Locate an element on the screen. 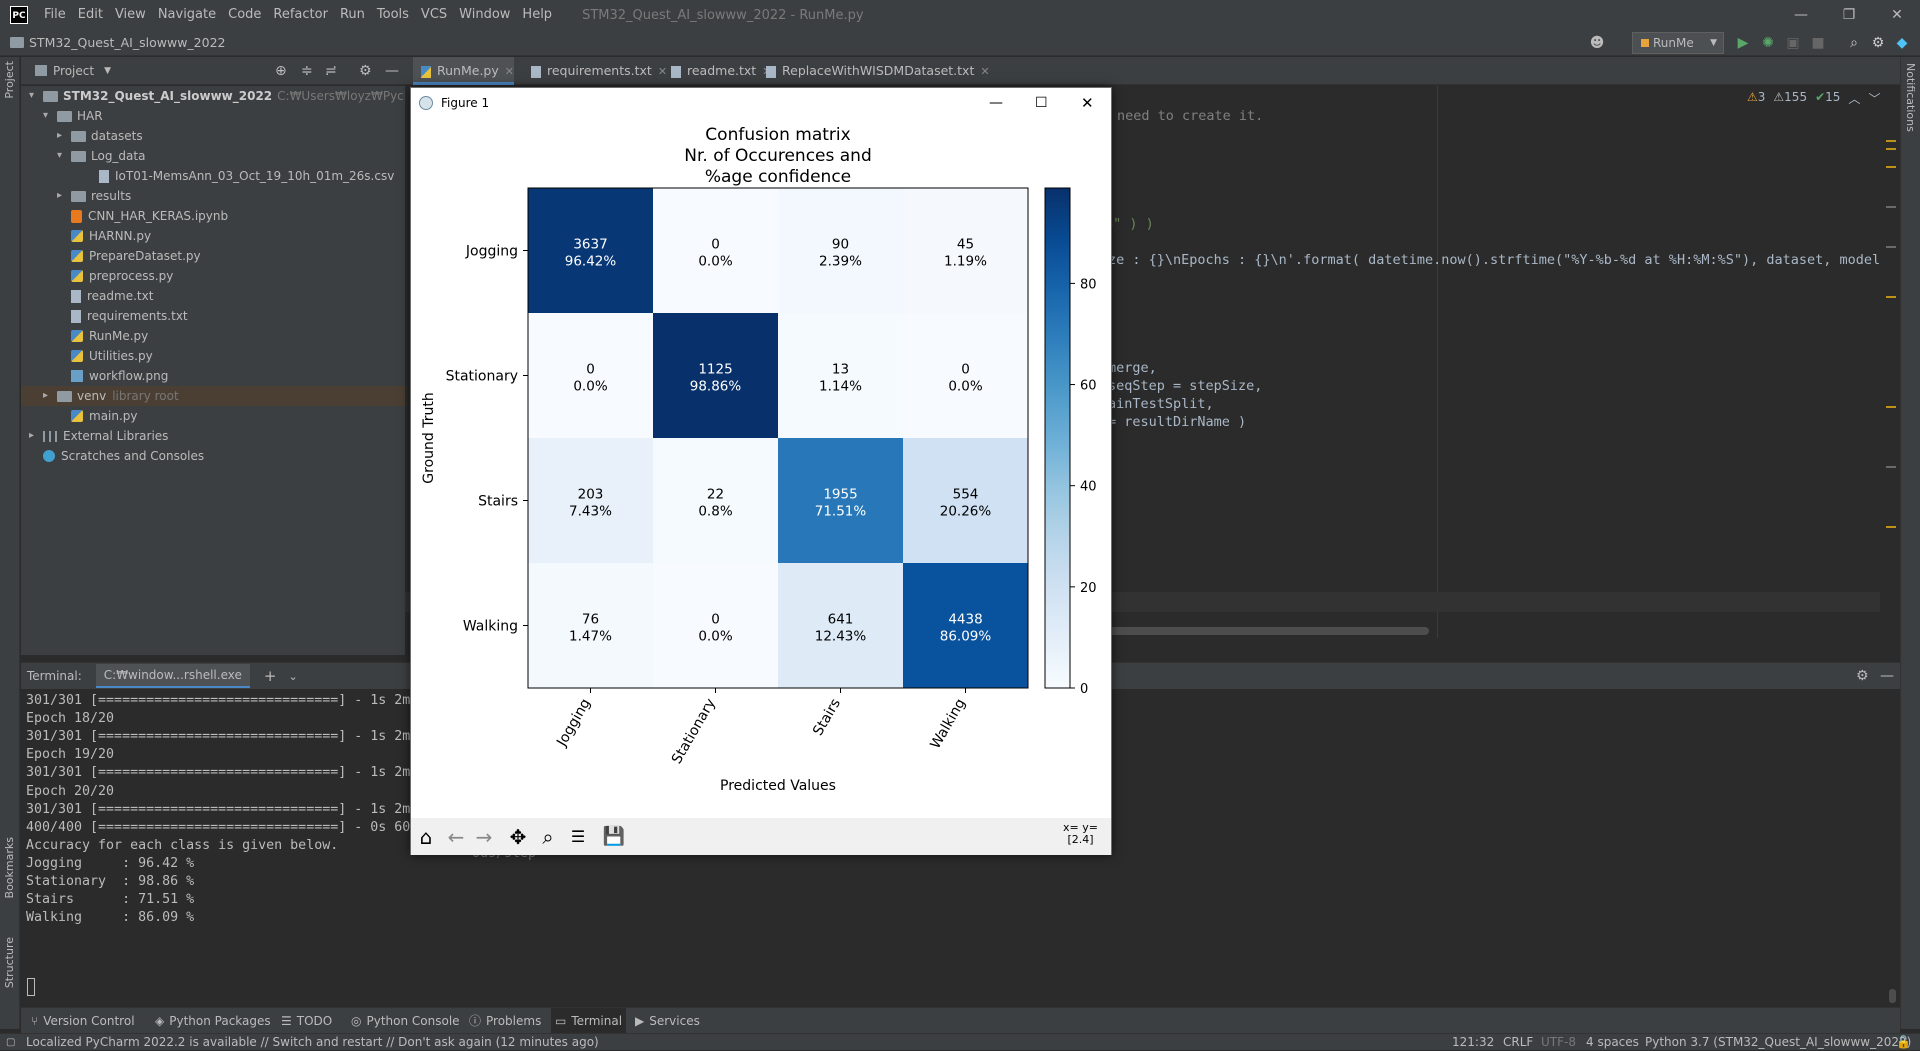 The image size is (1920, 1051). layout-icon: ▢ is located at coordinates (11, 1042).